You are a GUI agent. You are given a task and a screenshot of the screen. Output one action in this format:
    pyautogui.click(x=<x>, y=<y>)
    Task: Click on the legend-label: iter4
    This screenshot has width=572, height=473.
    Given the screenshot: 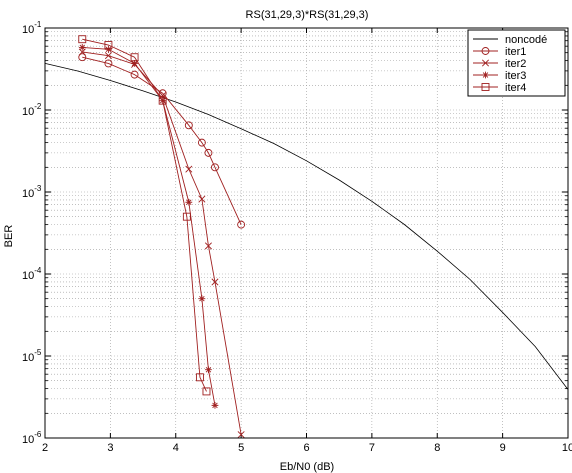 What is the action you would take?
    pyautogui.click(x=515, y=88)
    